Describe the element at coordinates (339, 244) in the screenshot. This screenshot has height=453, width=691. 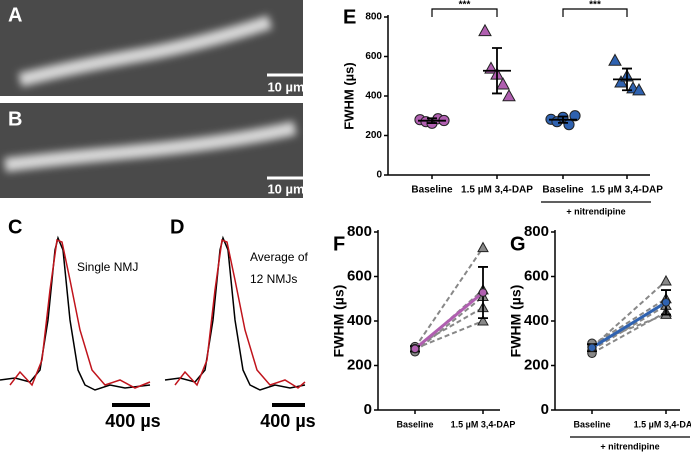
I see `panel-label: F` at that location.